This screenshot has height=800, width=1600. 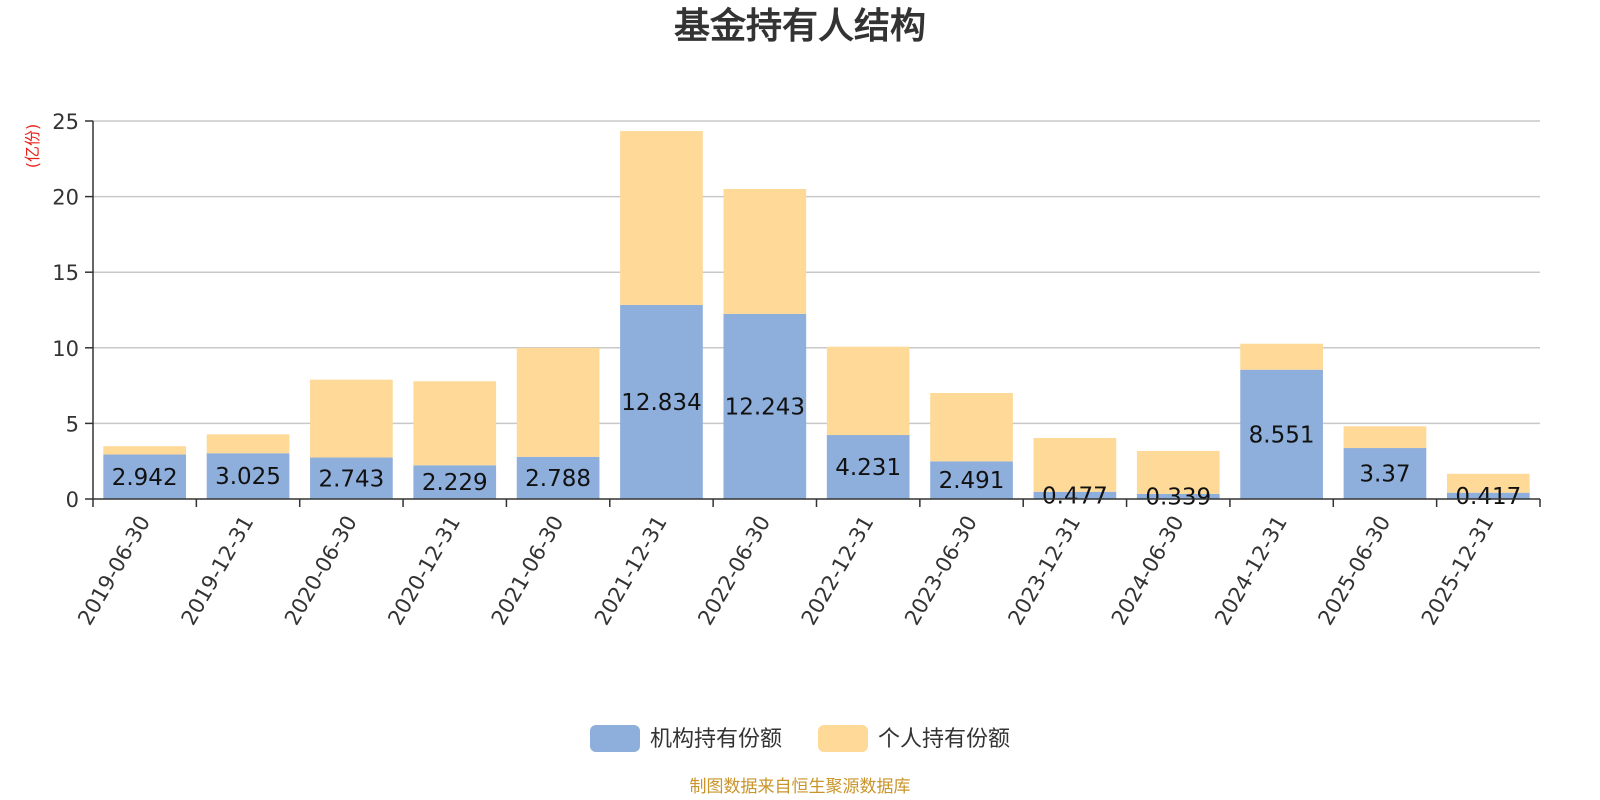 What do you see at coordinates (716, 739) in the screenshot?
I see `legend-label: 机构持有份额` at bounding box center [716, 739].